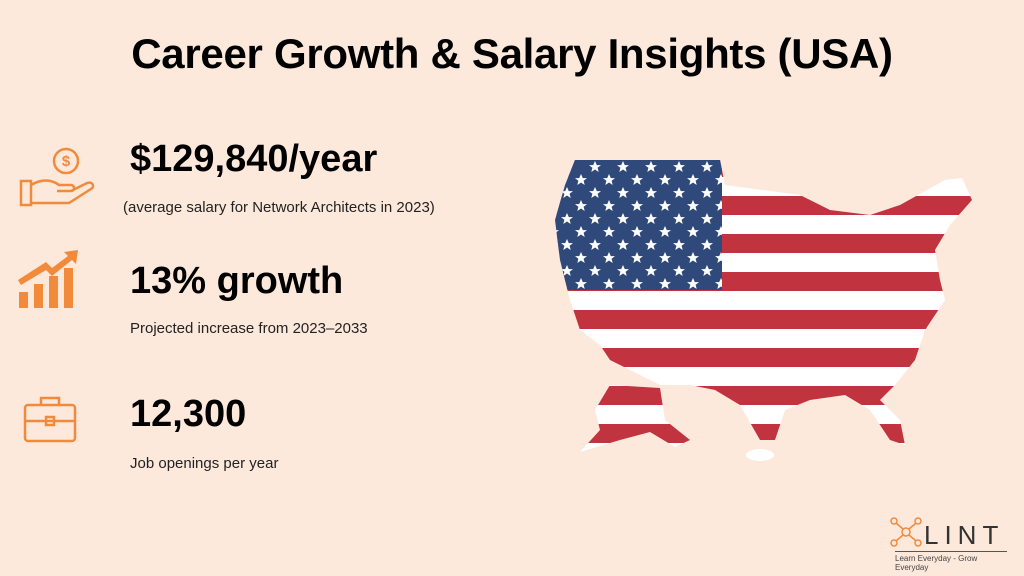  What do you see at coordinates (57, 177) in the screenshot?
I see `salary-icon: $` at bounding box center [57, 177].